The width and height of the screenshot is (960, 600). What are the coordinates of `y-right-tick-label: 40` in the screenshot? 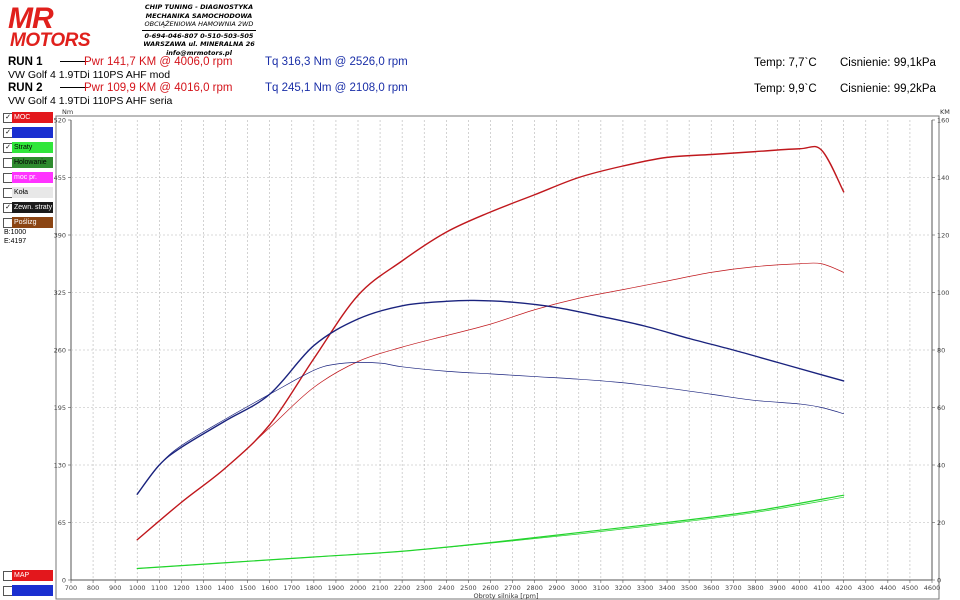 It's located at (941, 466).